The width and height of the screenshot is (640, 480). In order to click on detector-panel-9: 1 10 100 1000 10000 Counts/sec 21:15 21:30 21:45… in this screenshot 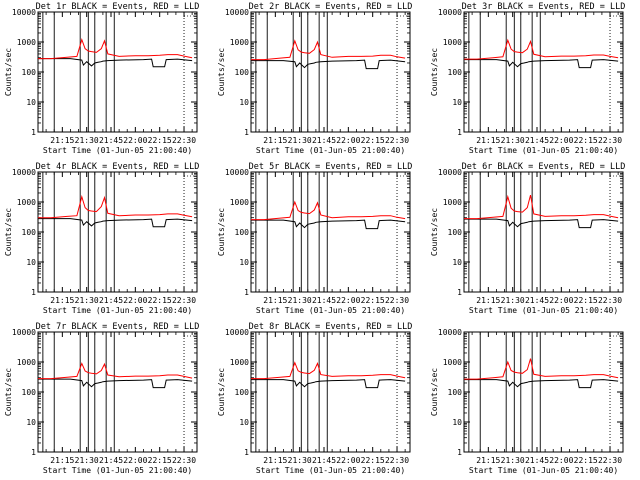, I will do `click(527, 401)`.